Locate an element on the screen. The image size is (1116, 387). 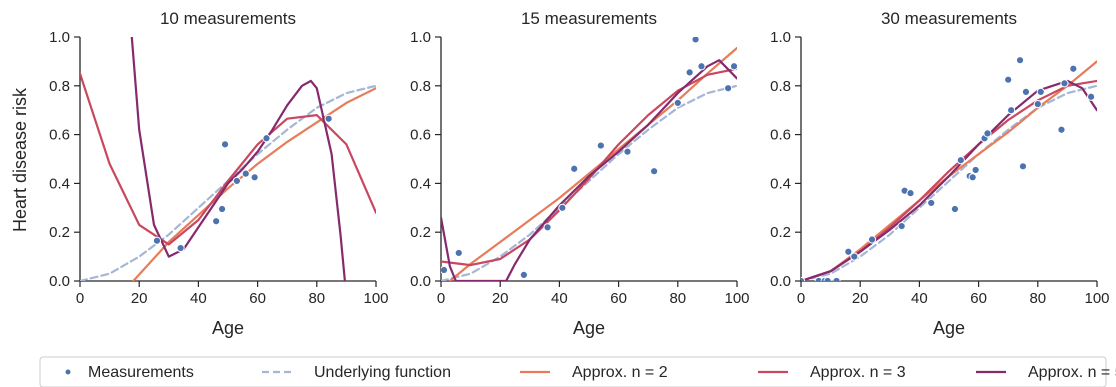
legend-label: Measurements is located at coordinates (141, 372).